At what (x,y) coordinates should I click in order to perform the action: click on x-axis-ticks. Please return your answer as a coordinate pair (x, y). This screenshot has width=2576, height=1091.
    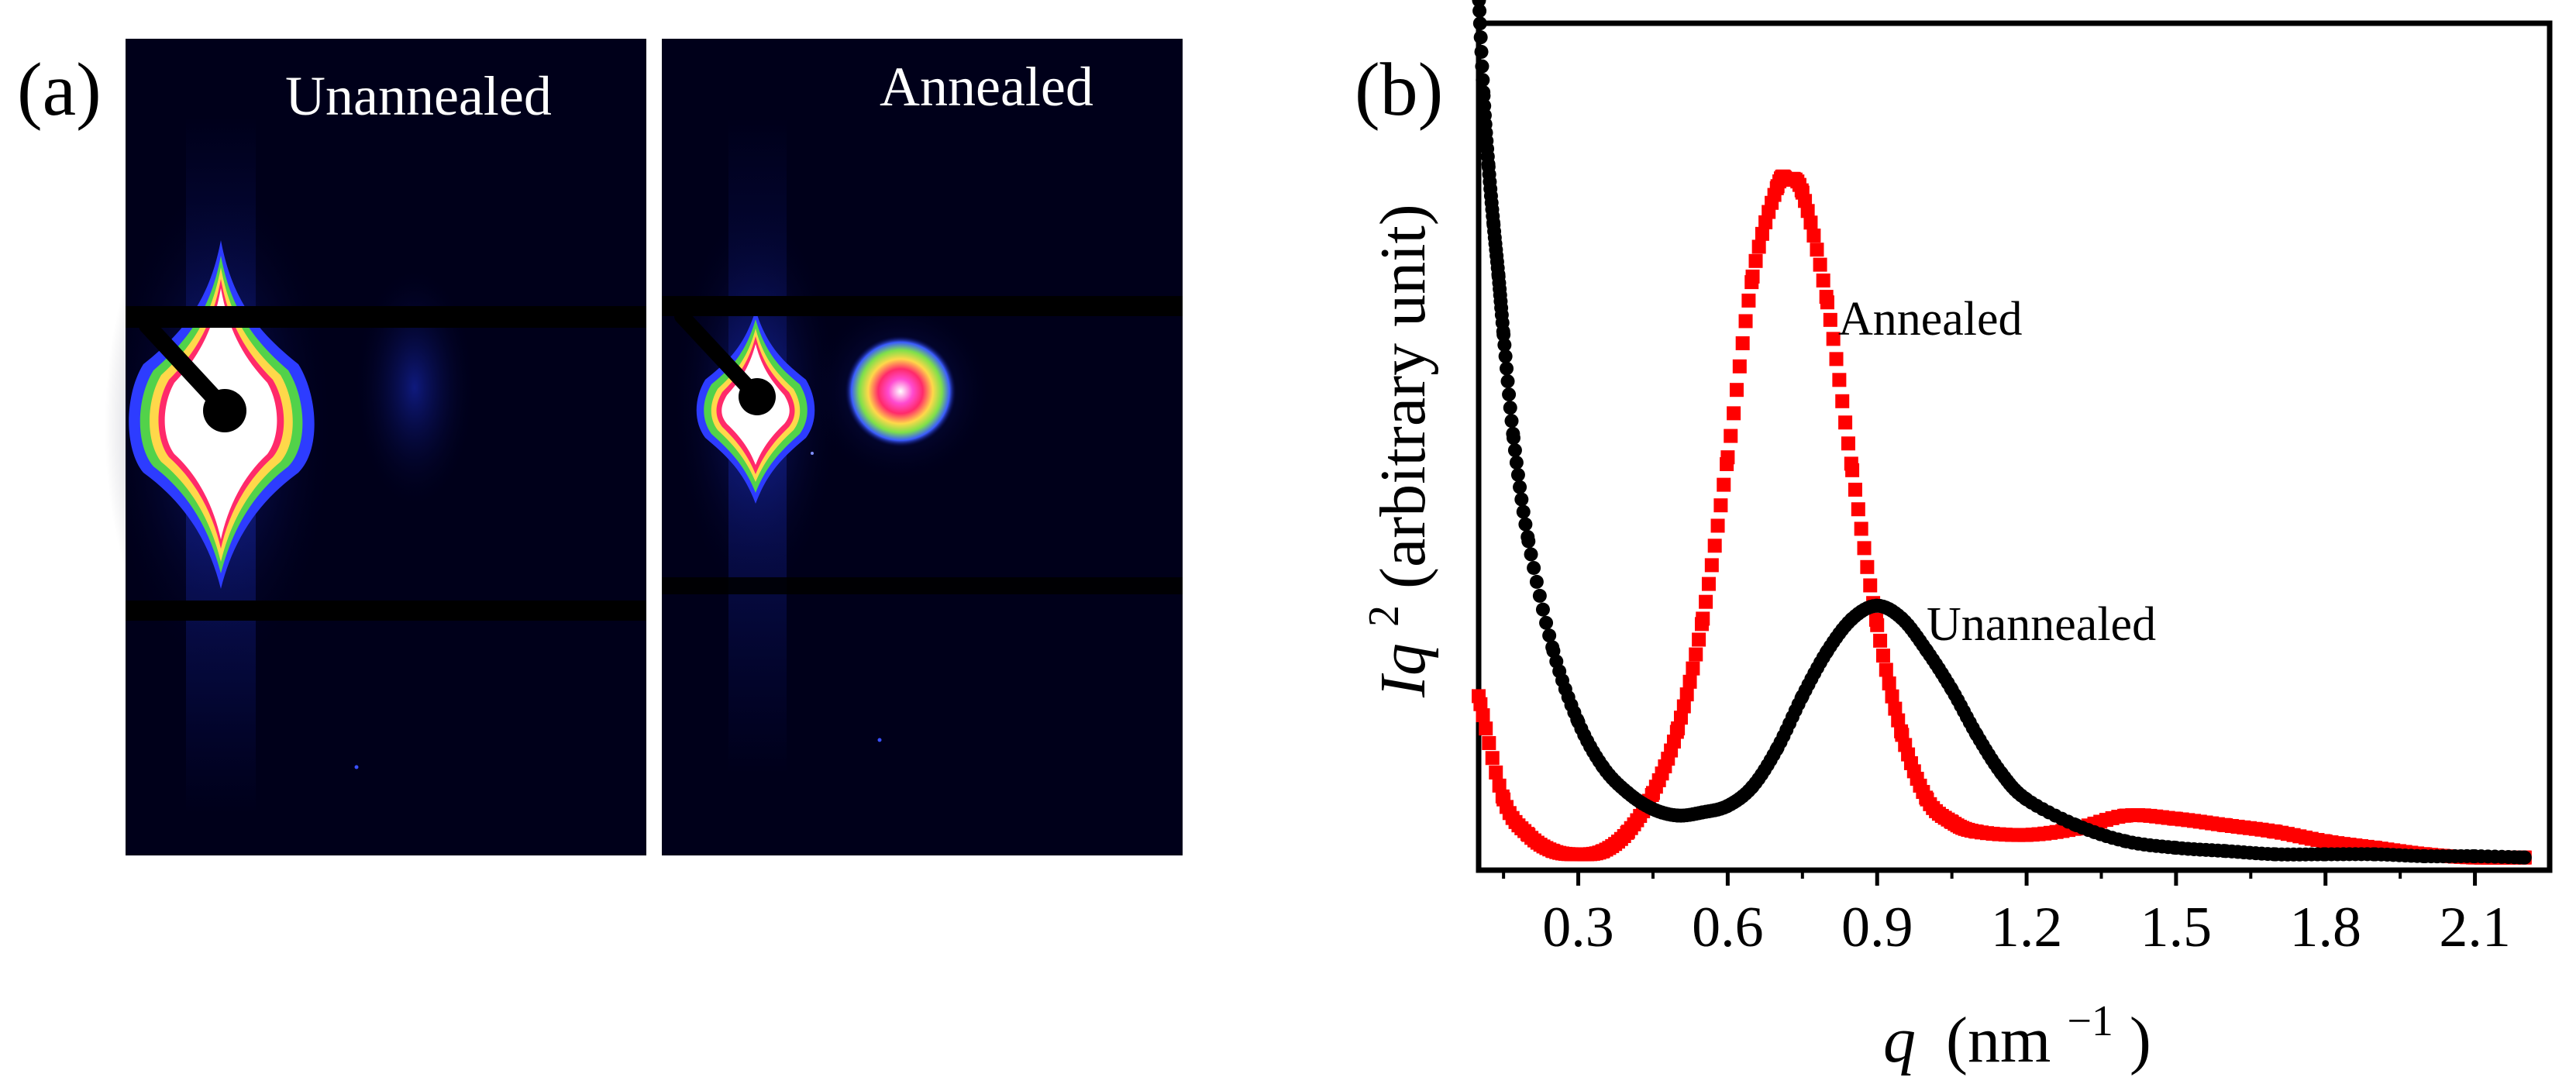
    Looking at the image, I should click on (1990, 878).